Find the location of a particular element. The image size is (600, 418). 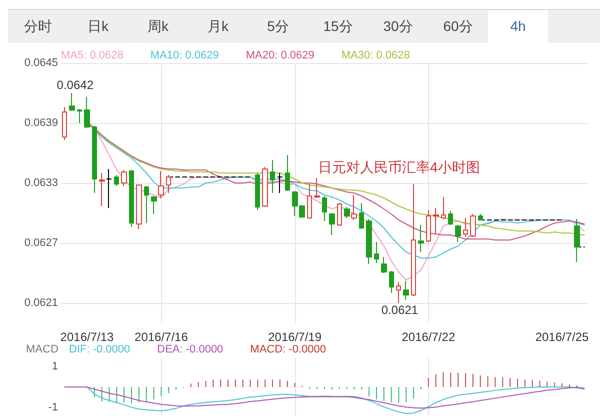

chart-title: MACD is located at coordinates (42, 350).